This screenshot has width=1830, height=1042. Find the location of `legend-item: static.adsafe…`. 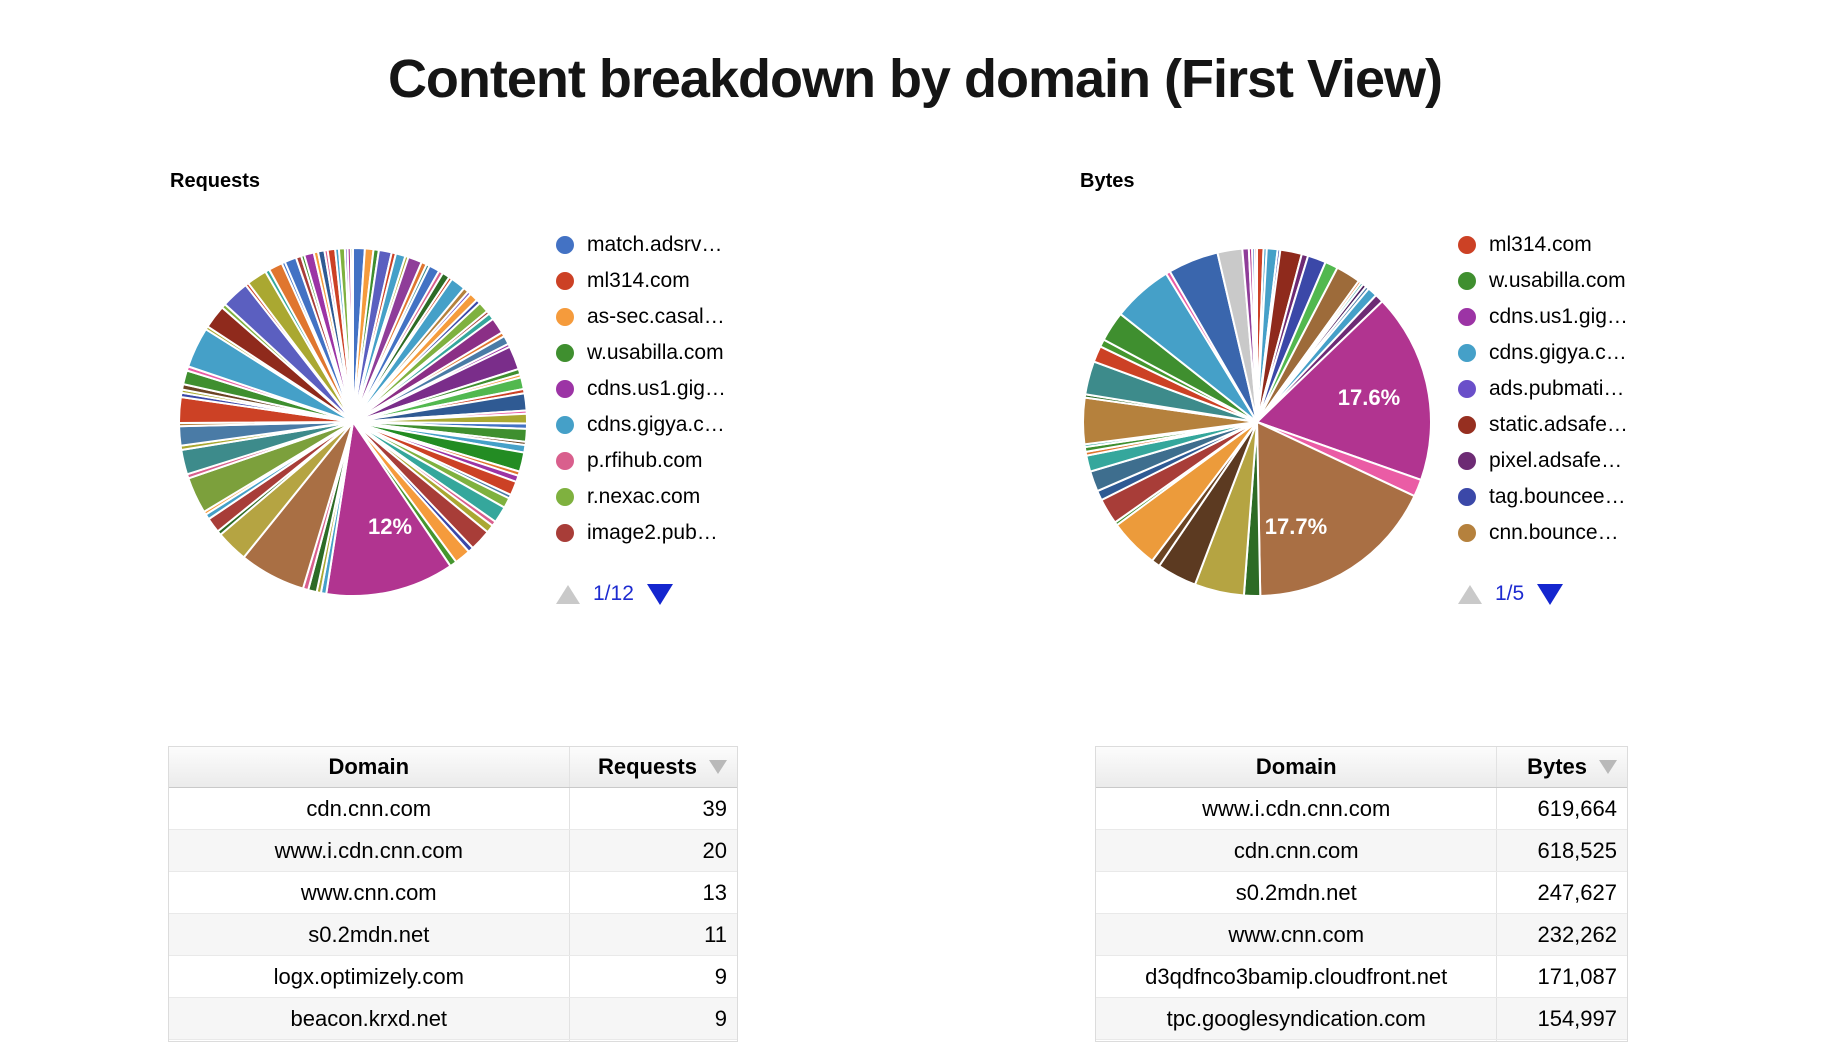

legend-item: static.adsafe… is located at coordinates (1578, 425).